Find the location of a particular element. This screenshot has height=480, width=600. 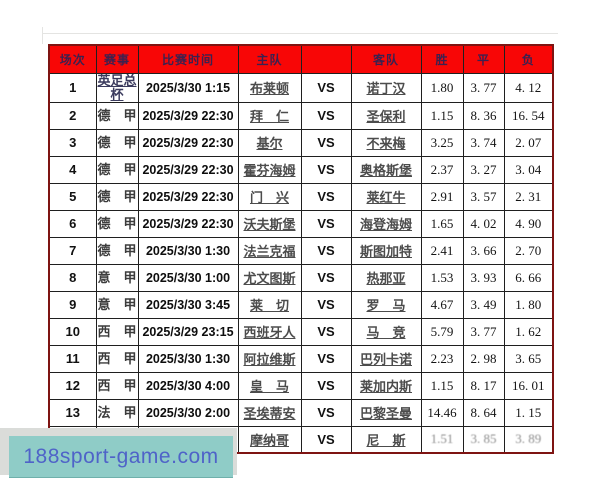

home-team: 法兰克福 is located at coordinates (269, 250).